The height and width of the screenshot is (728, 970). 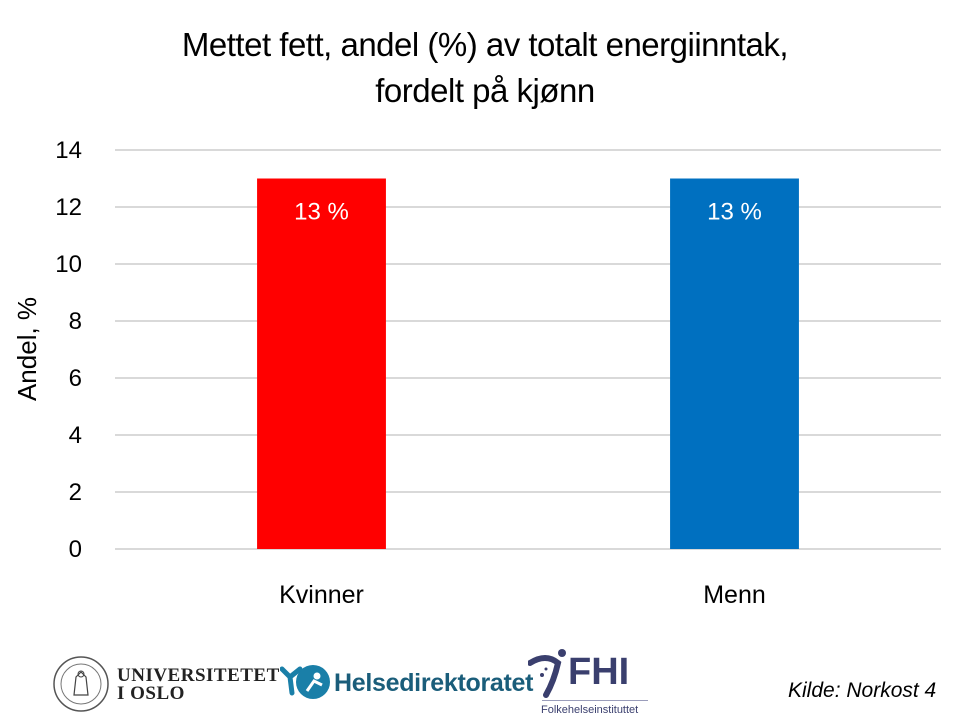 I want to click on fhi-divider, so click(x=595, y=700).